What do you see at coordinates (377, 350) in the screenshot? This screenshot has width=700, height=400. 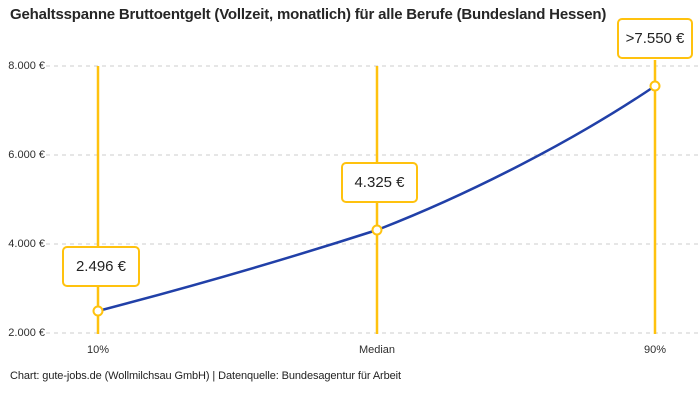 I see `x-axis-label-median: Median` at bounding box center [377, 350].